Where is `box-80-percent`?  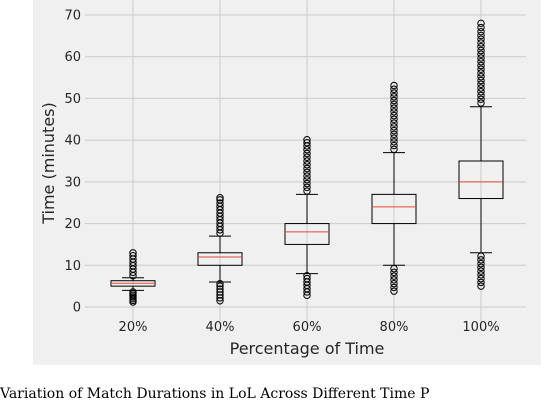
box-80-percent is located at coordinates (394, 188).